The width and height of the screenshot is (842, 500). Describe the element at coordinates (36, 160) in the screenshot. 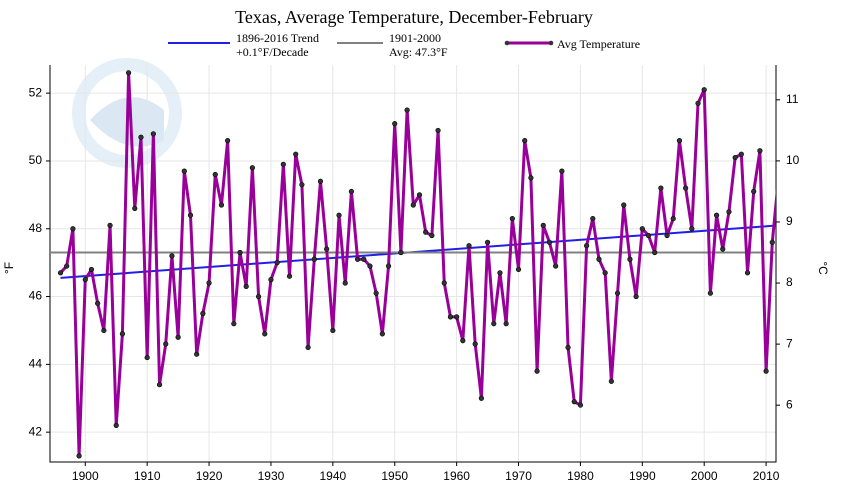

I see `y-tick-label: 50` at that location.